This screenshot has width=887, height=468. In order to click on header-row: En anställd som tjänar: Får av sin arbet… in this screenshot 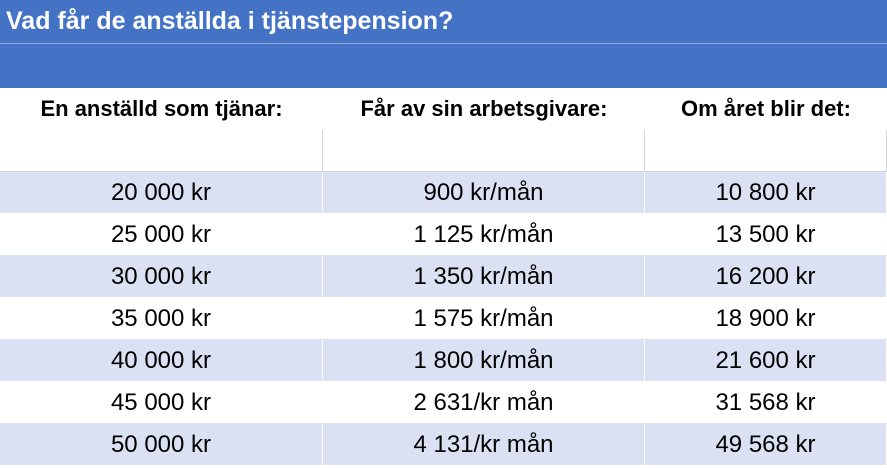, I will do `click(443, 109)`.